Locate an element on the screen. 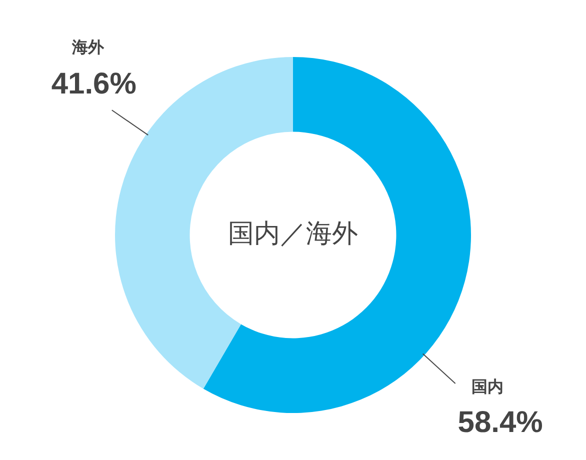  slice-label: 国内 is located at coordinates (487, 387).